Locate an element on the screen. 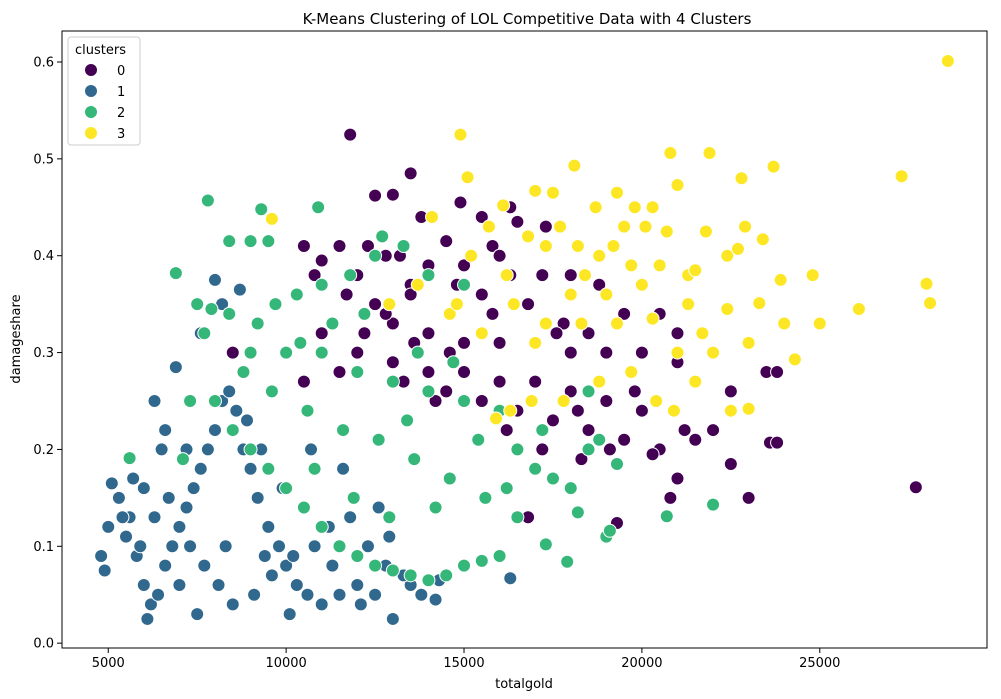 The height and width of the screenshot is (699, 1001). x-tick-label-0: 5000 is located at coordinates (108, 663).